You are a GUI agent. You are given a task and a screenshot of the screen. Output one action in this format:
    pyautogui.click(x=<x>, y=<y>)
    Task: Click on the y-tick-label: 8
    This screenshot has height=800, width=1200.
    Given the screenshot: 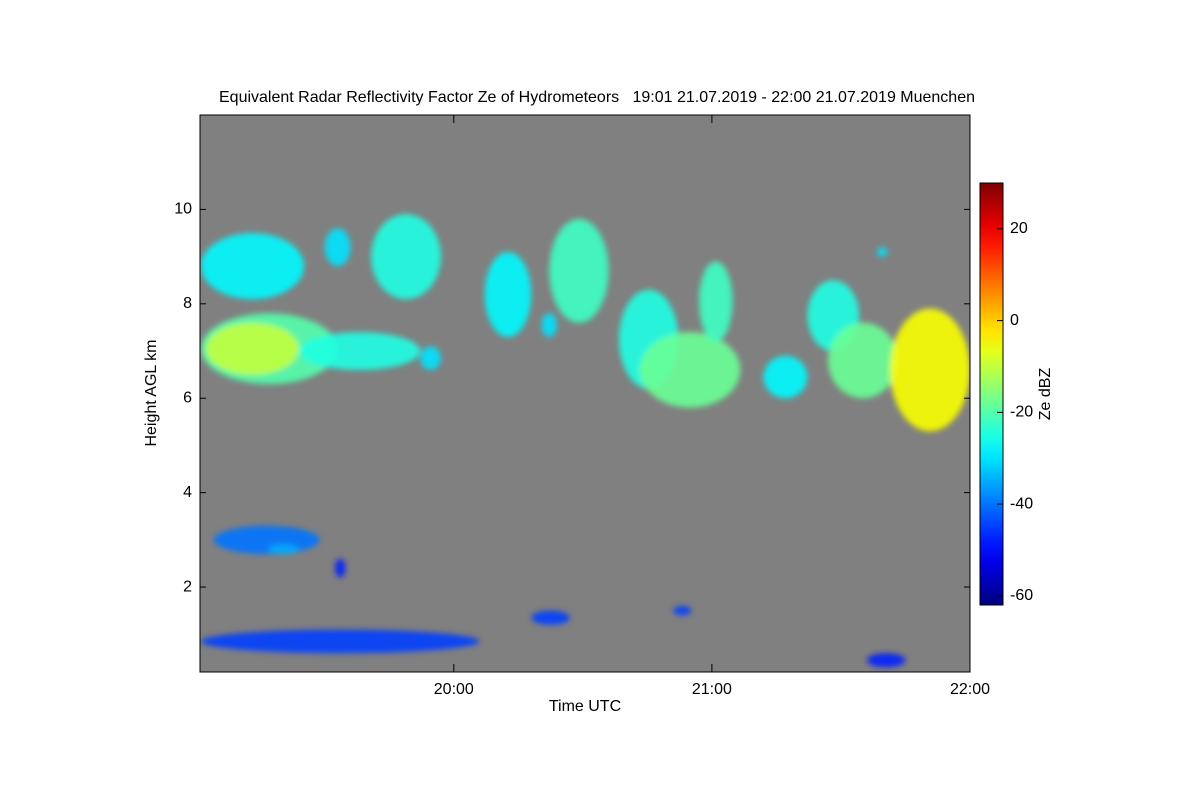 What is the action you would take?
    pyautogui.click(x=187, y=303)
    